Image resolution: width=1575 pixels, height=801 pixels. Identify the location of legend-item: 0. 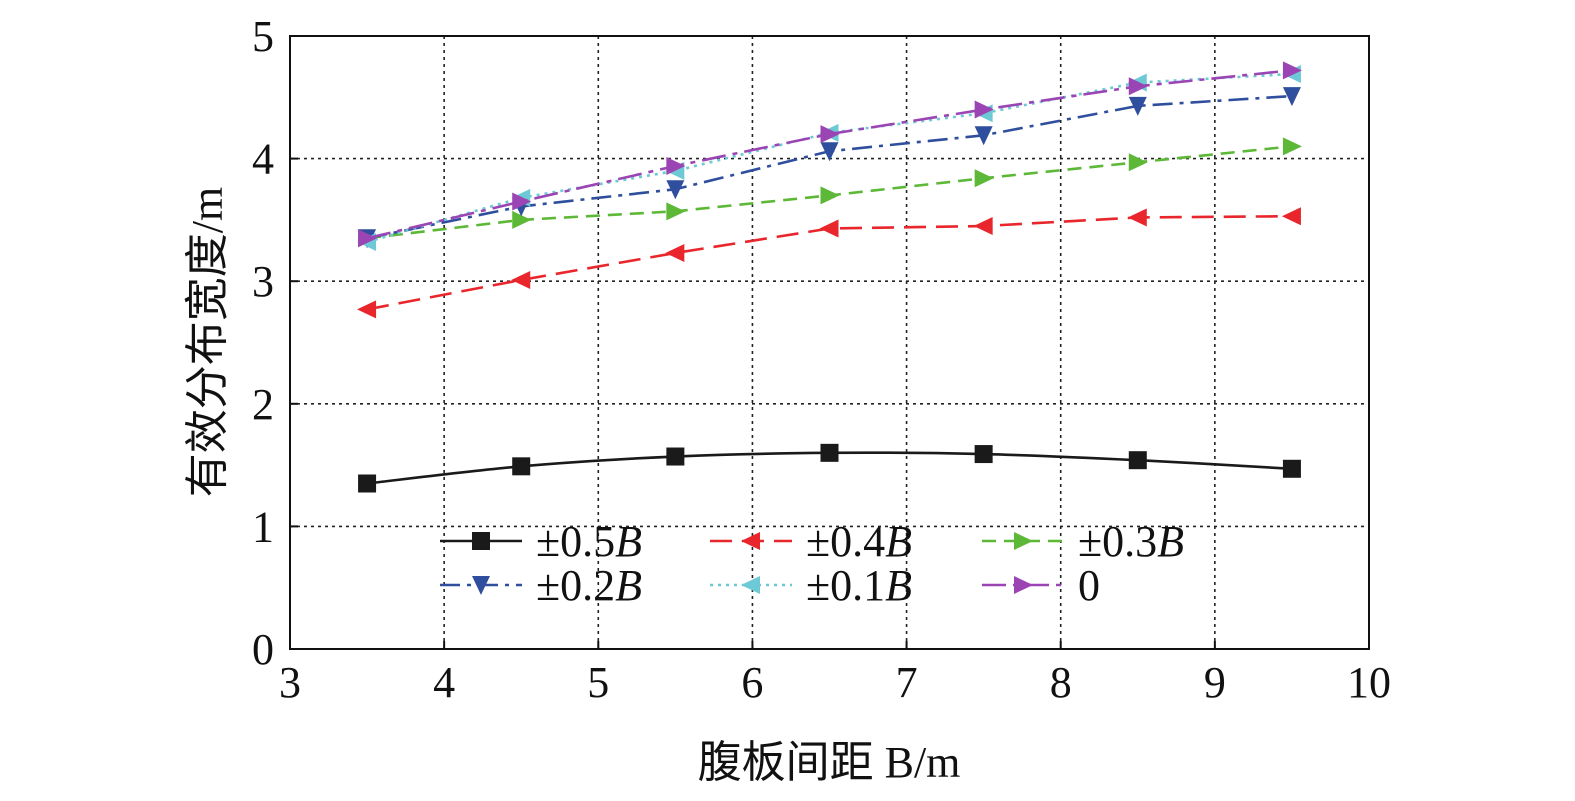
(1041, 585).